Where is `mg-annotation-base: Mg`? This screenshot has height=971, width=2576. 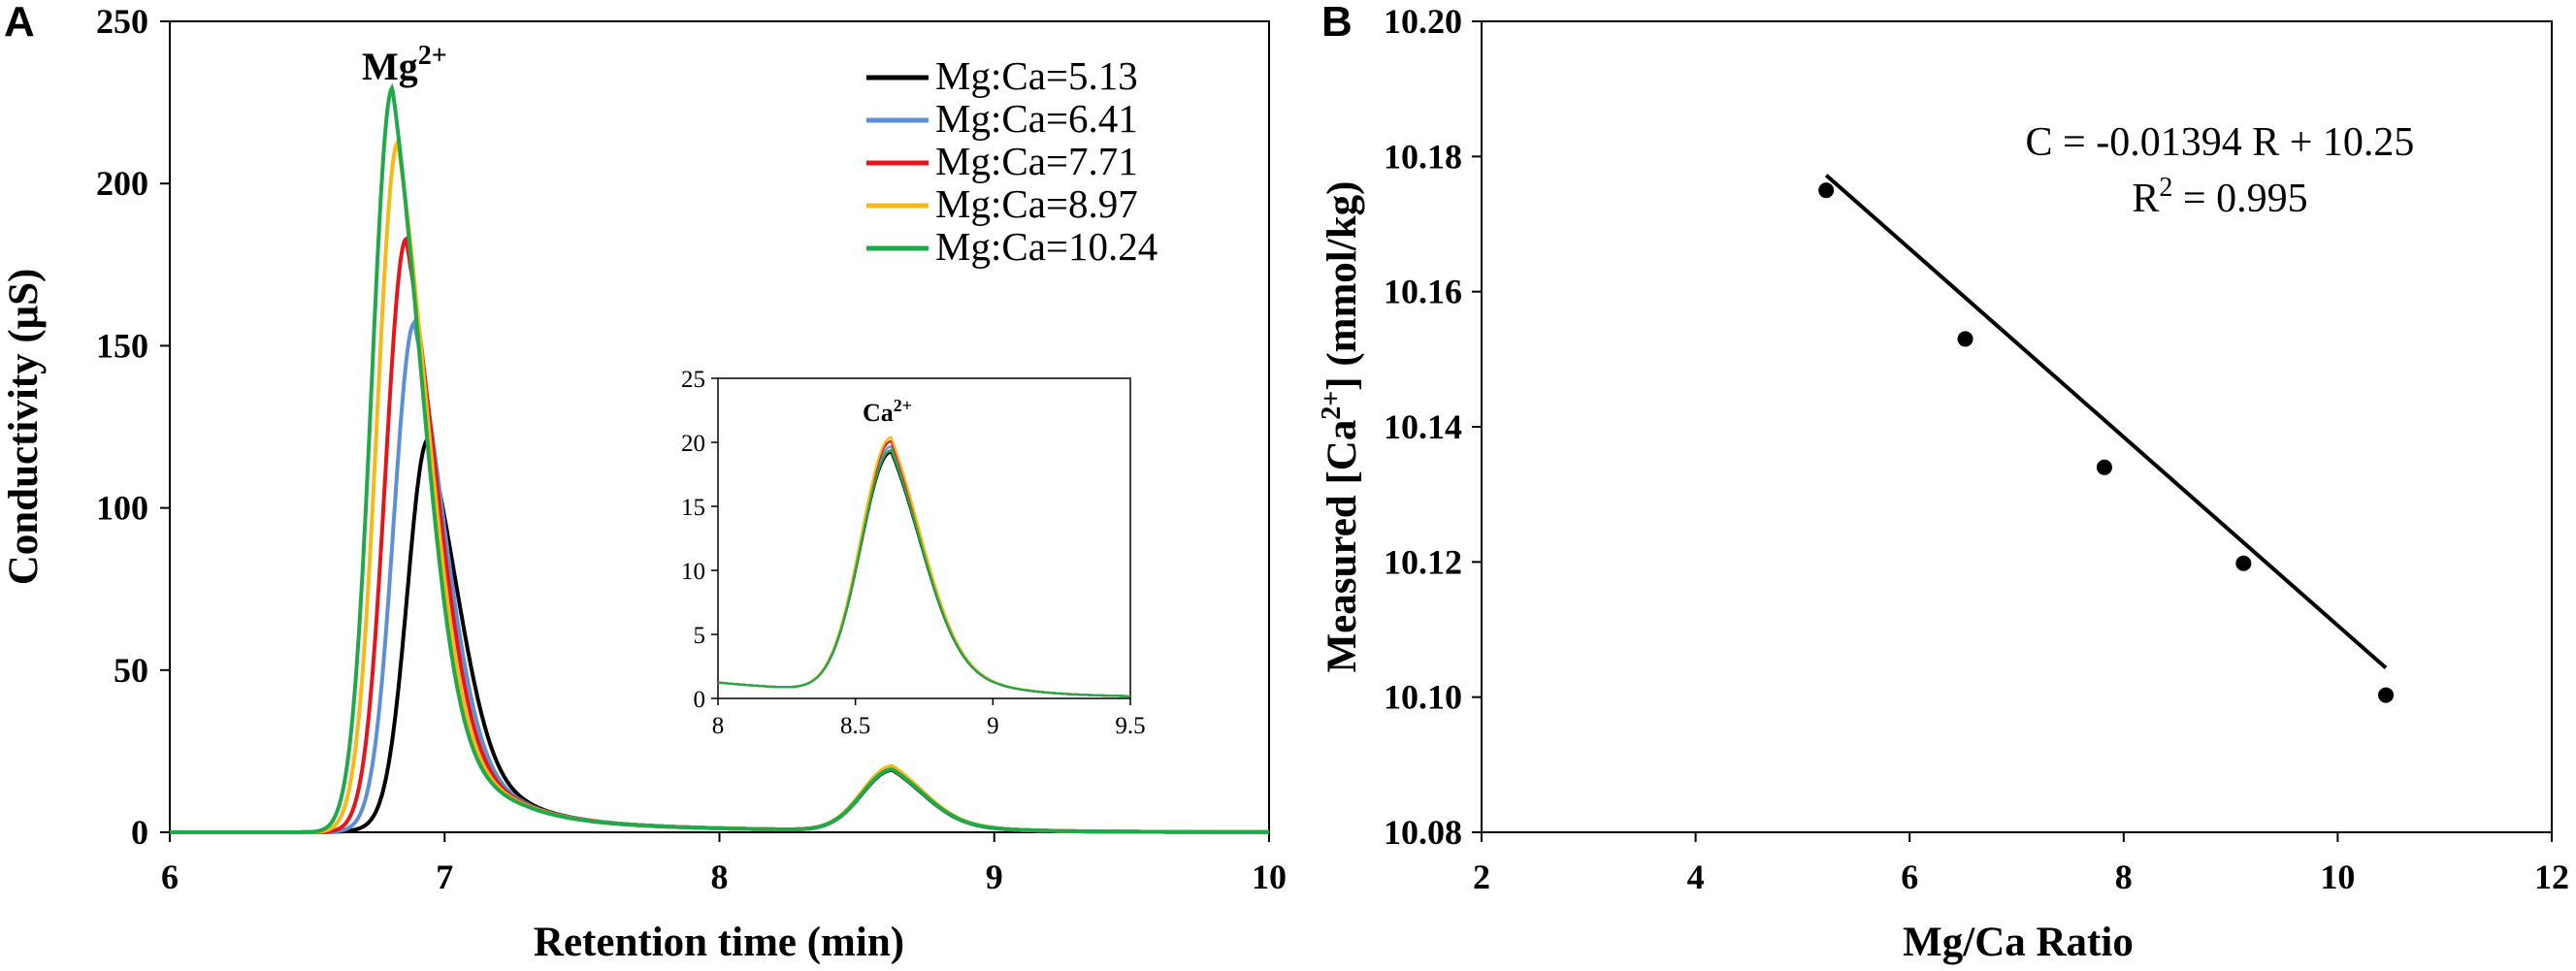
mg-annotation-base: Mg is located at coordinates (390, 66).